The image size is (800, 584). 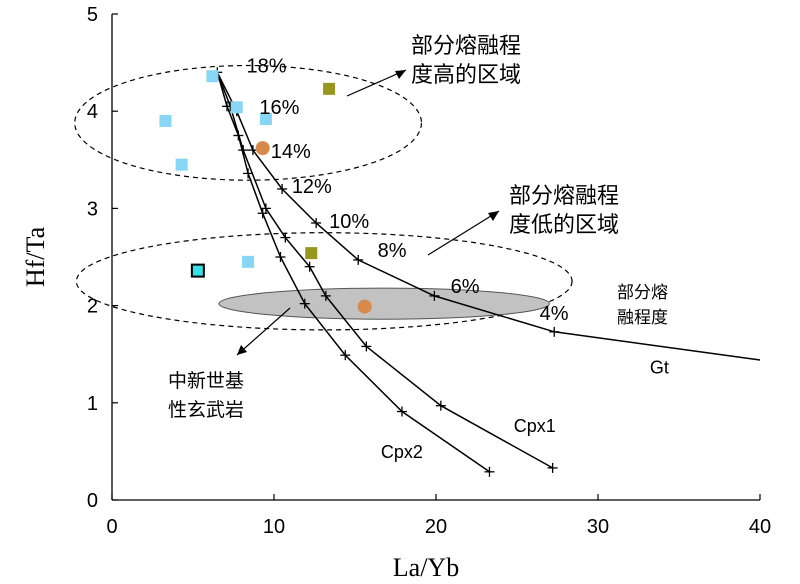 I want to click on x-tick-label: 40, so click(x=760, y=527).